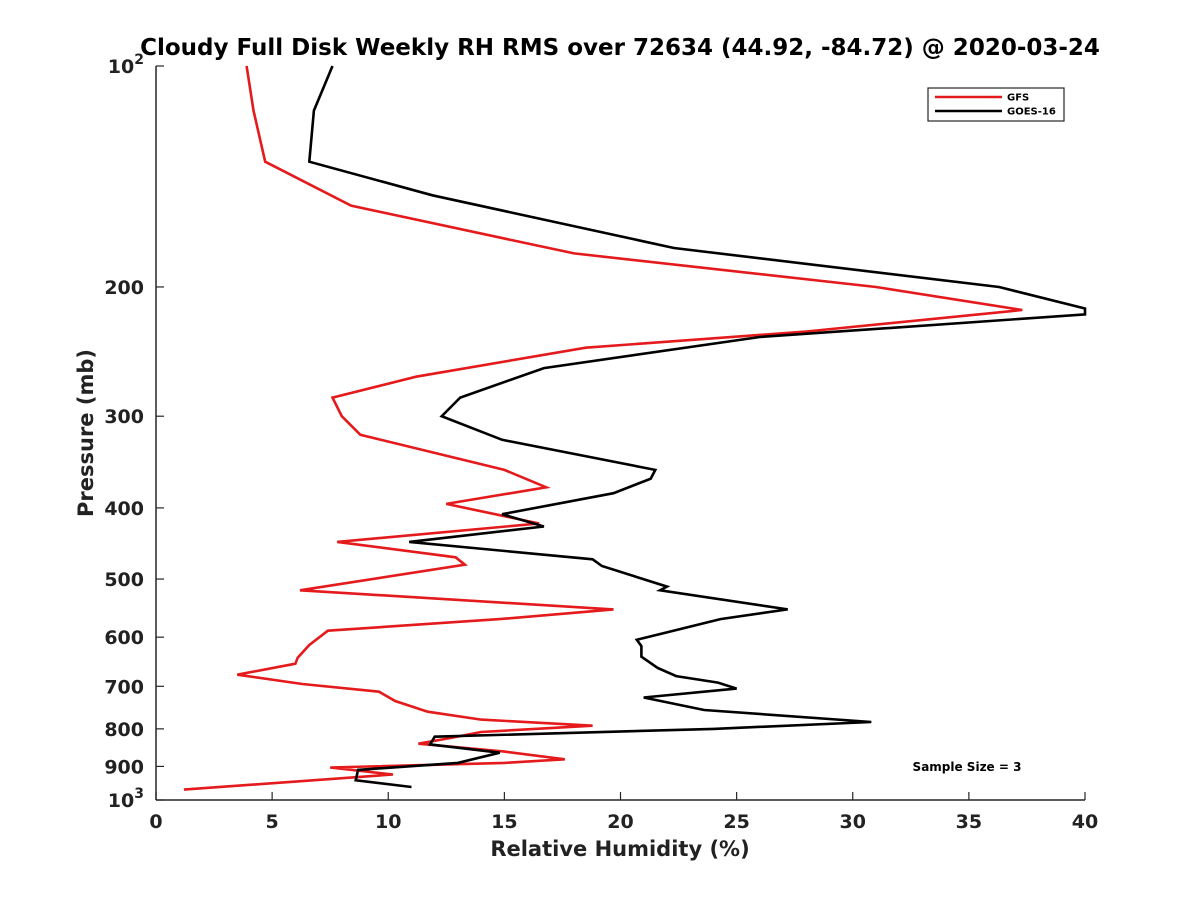 The image size is (1200, 900). Describe the element at coordinates (124, 509) in the screenshot. I see `y-tick-label: 400` at that location.